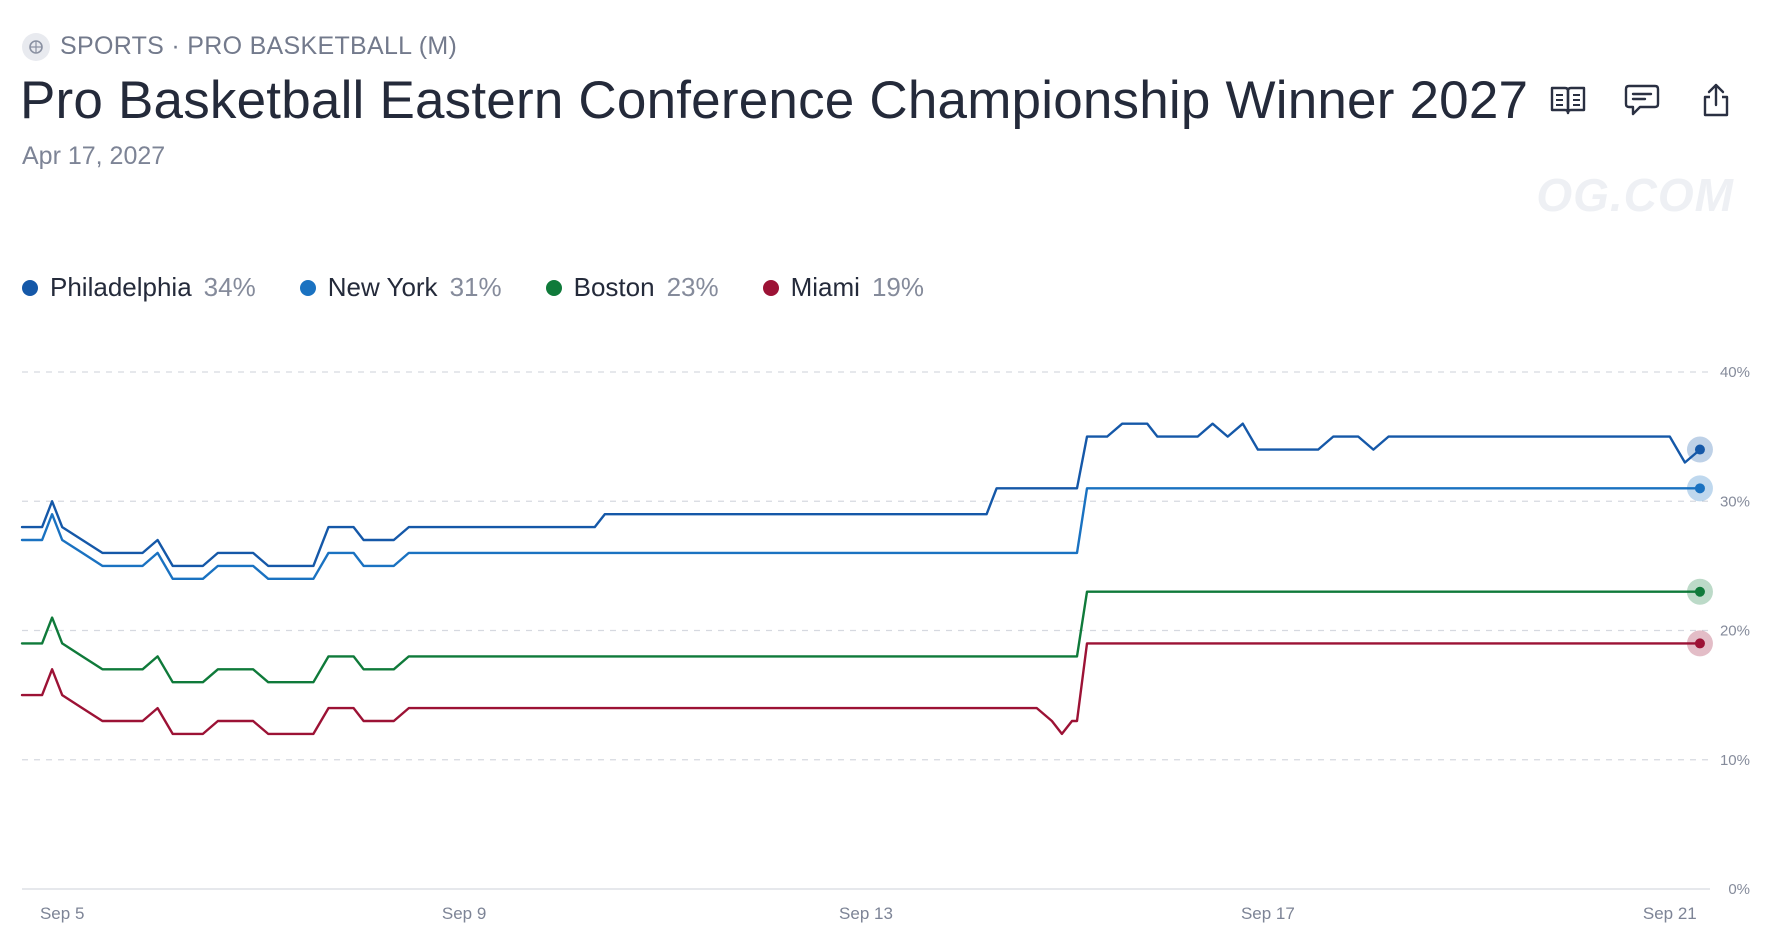 The width and height of the screenshot is (1776, 934). What do you see at coordinates (692, 287) in the screenshot?
I see `legend-value: 23%` at bounding box center [692, 287].